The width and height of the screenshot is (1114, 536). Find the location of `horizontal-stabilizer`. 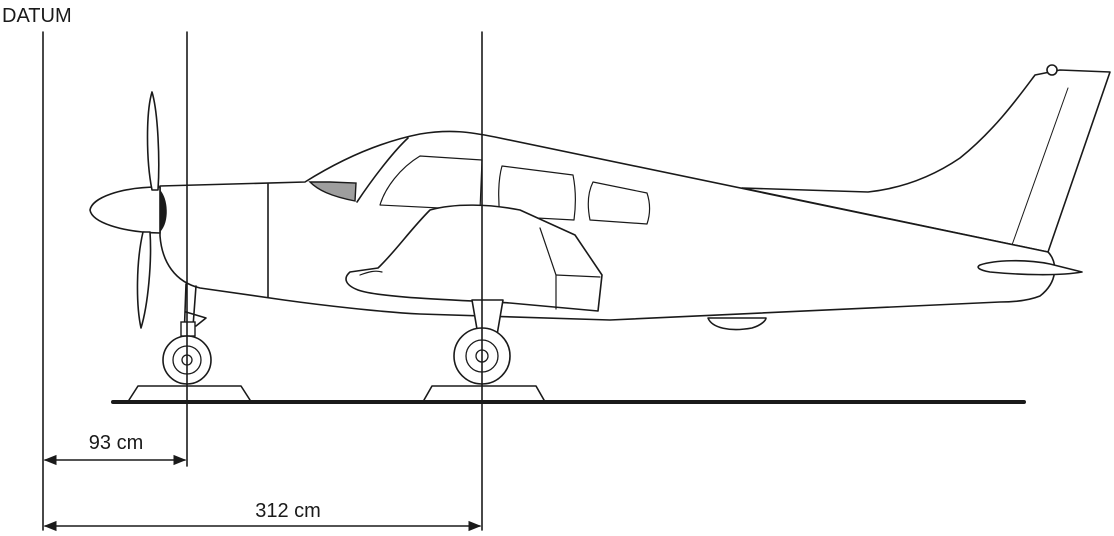

horizontal-stabilizer is located at coordinates (1030, 267).